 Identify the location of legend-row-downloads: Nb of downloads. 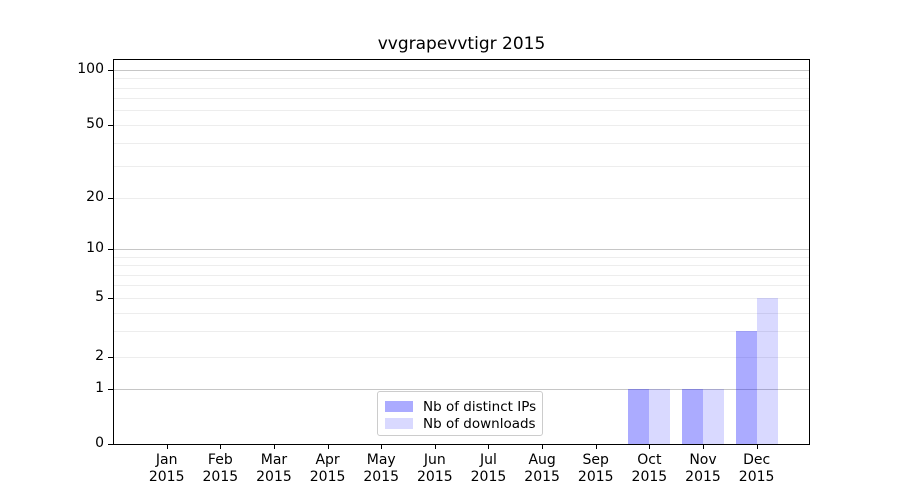
(463, 423).